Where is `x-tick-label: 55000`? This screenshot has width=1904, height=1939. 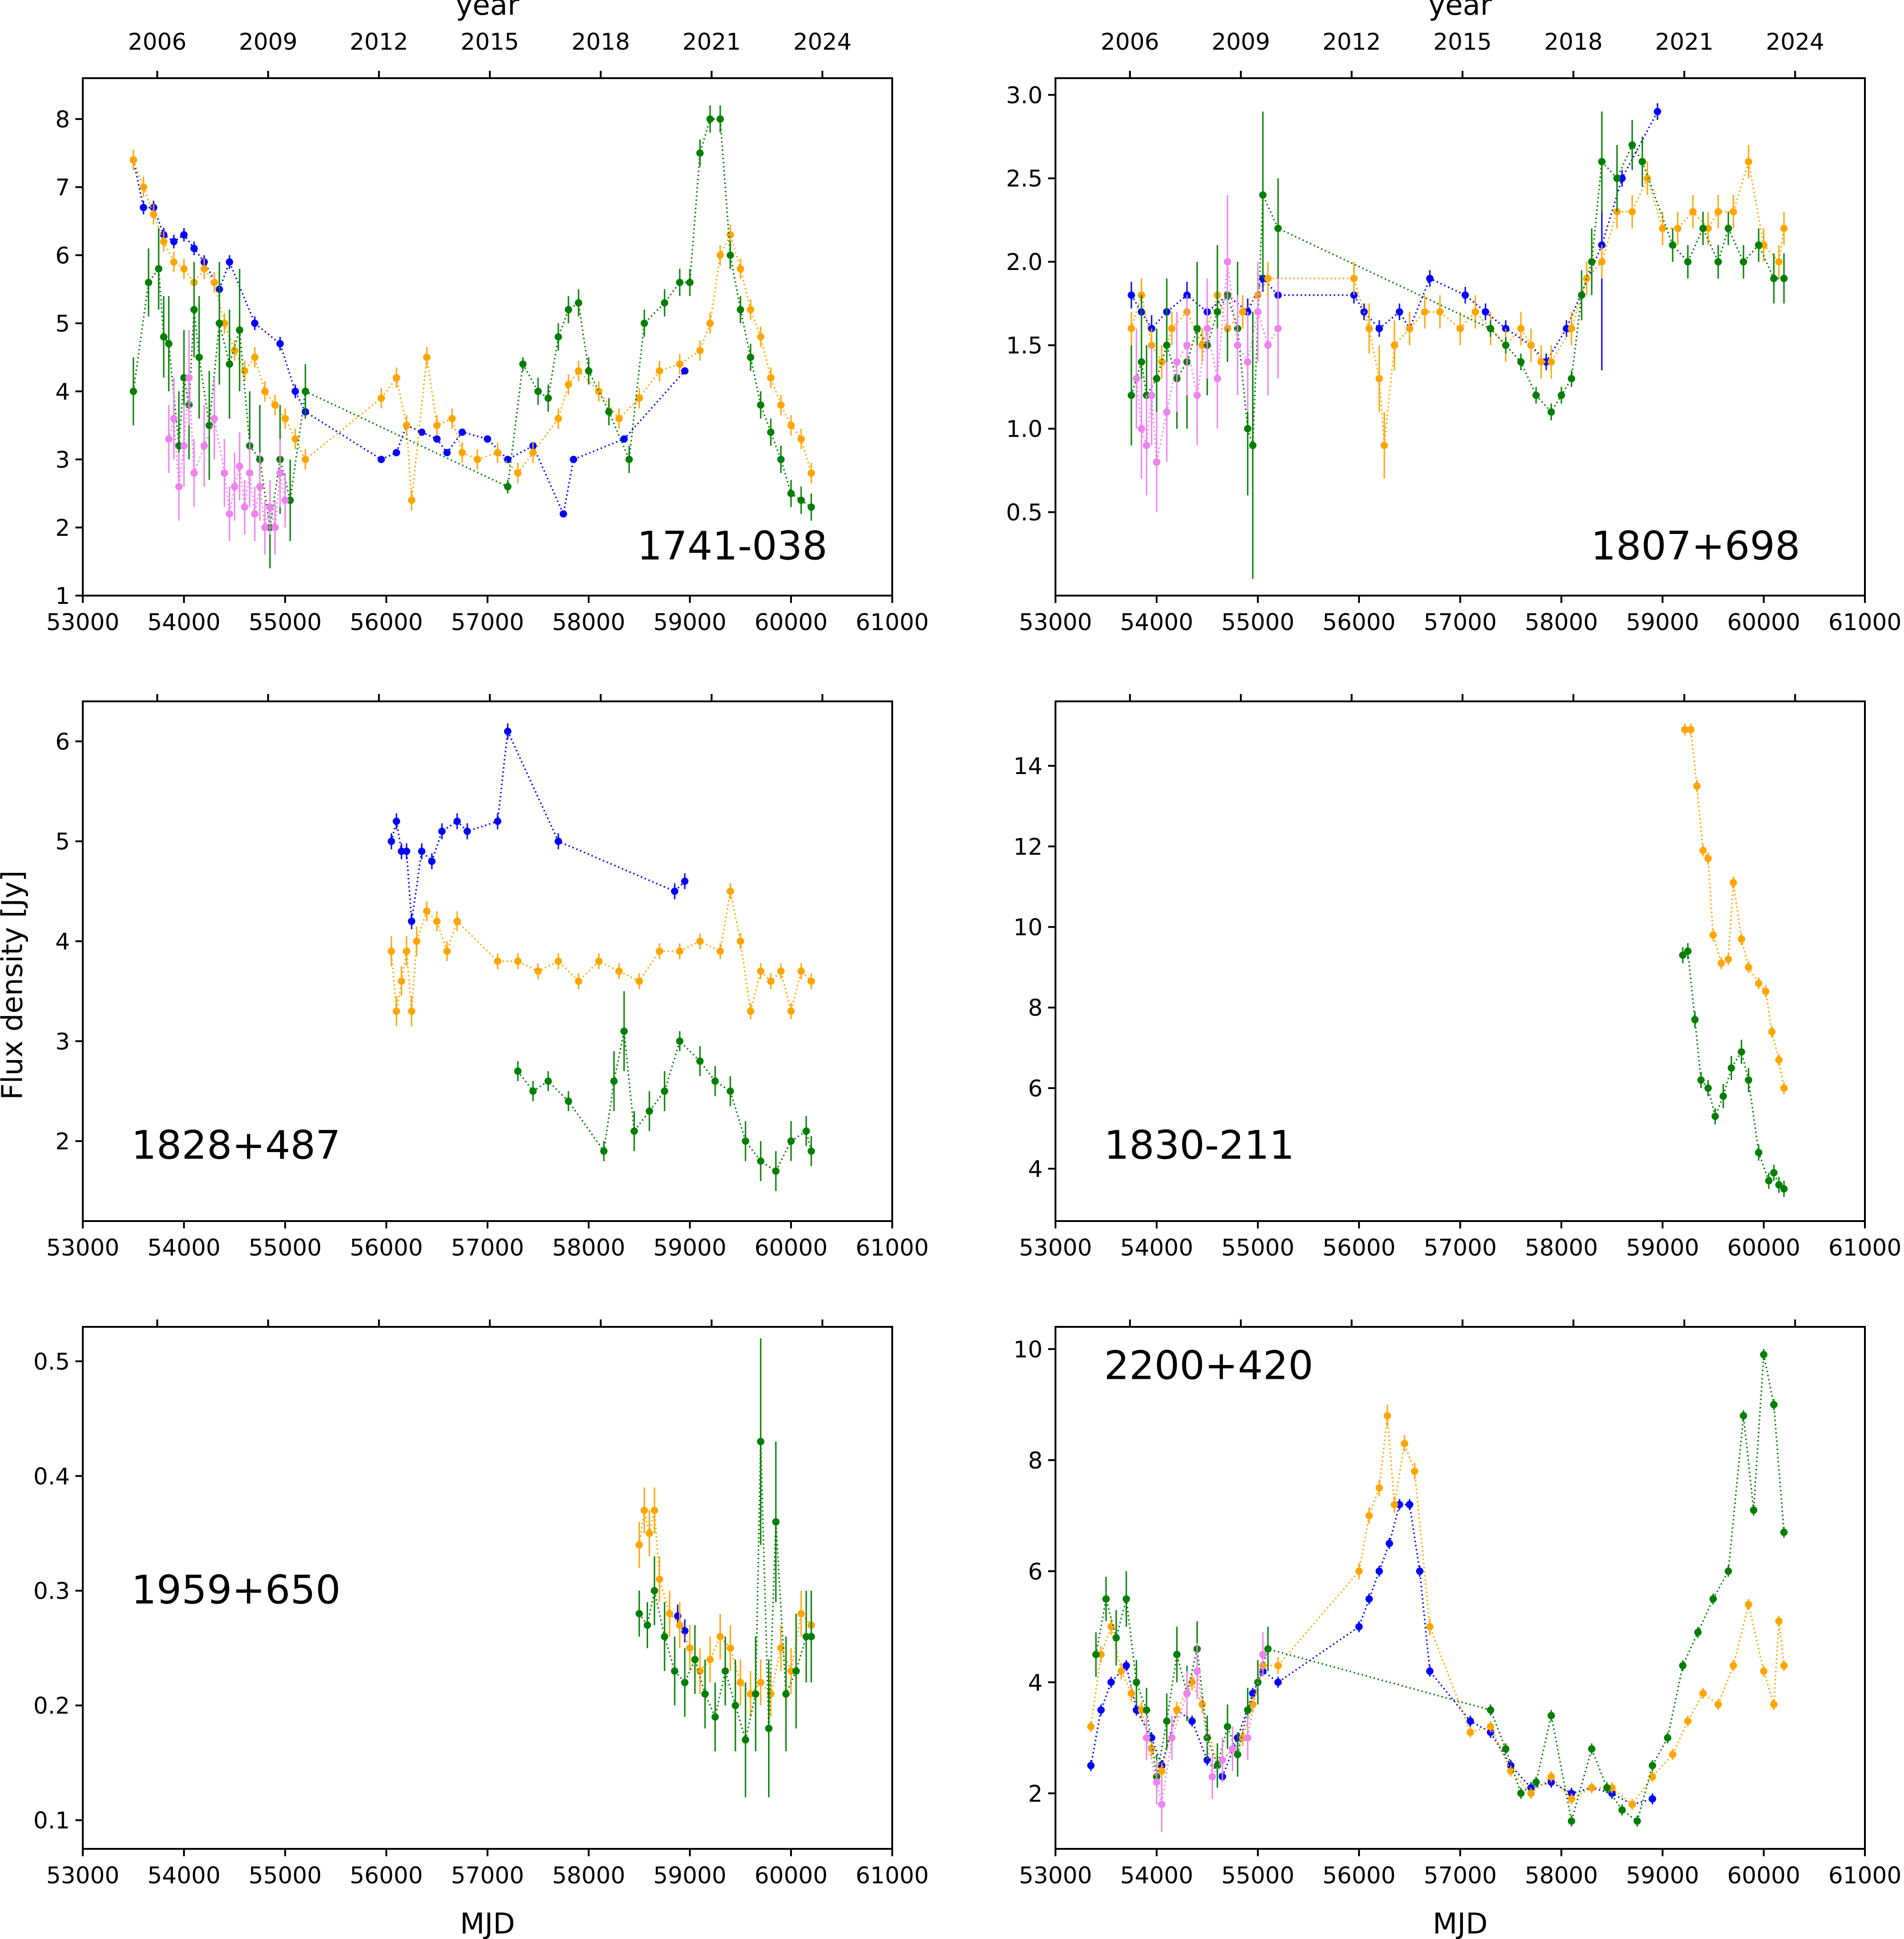
x-tick-label: 55000 is located at coordinates (284, 622).